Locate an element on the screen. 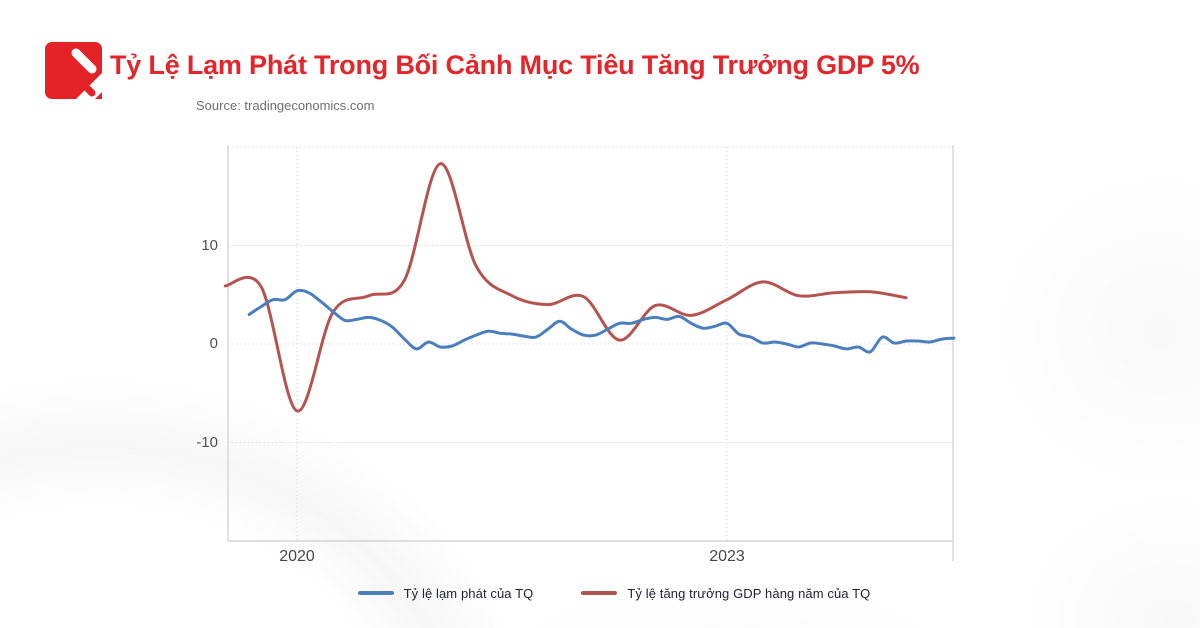 The height and width of the screenshot is (628, 1200). y-axis-label: -10 is located at coordinates (207, 442).